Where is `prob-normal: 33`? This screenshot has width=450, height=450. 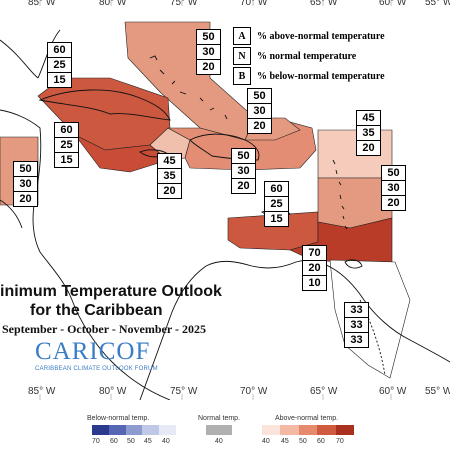
prob-normal: 33 is located at coordinates (356, 325).